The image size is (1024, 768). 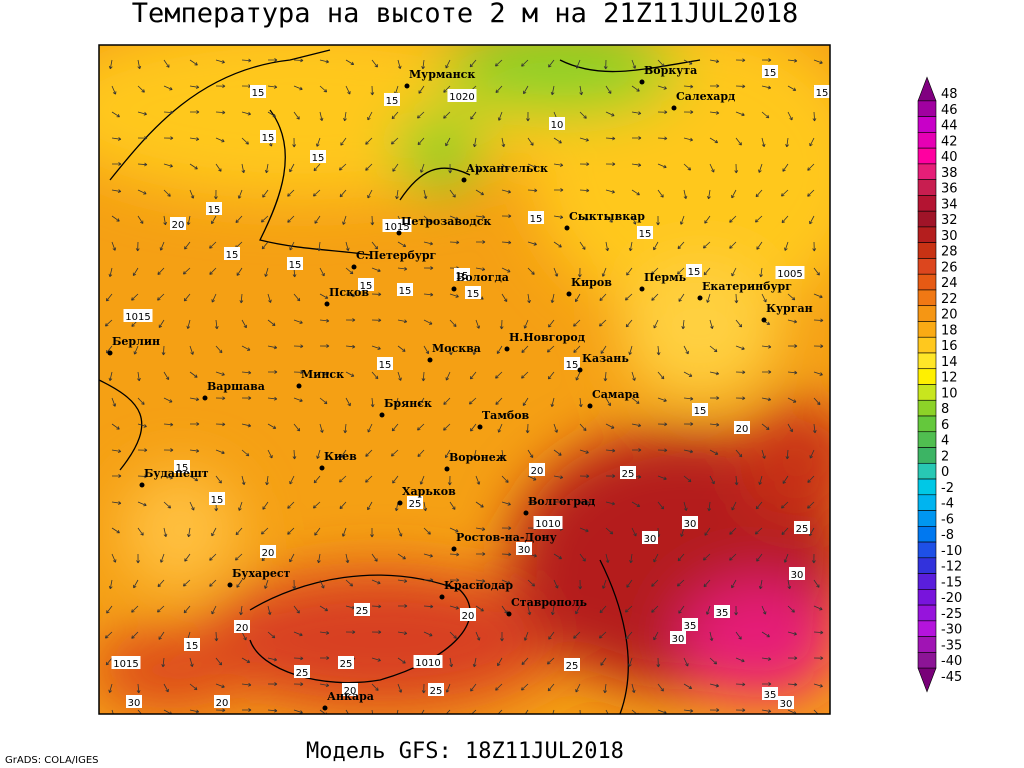 What do you see at coordinates (927, 89) in the screenshot?
I see `colorbar-cap` at bounding box center [927, 89].